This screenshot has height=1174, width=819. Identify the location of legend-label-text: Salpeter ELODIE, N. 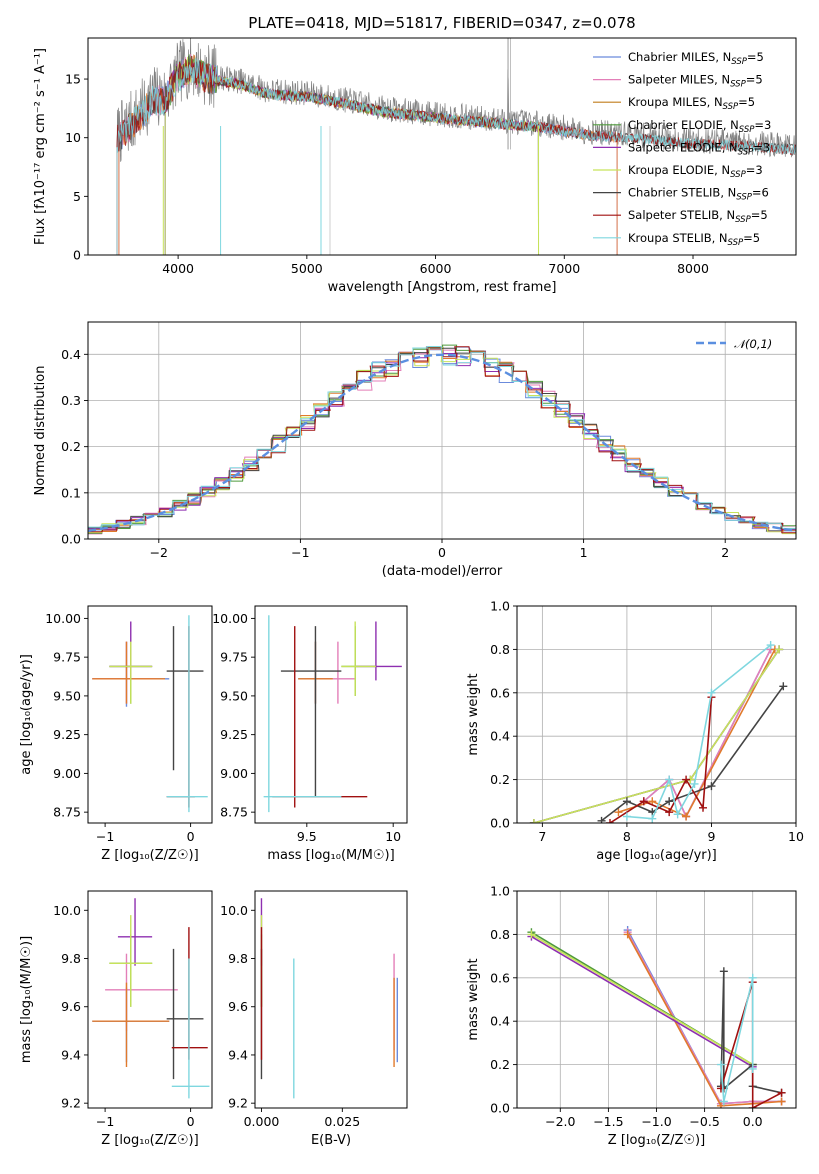
(683, 147).